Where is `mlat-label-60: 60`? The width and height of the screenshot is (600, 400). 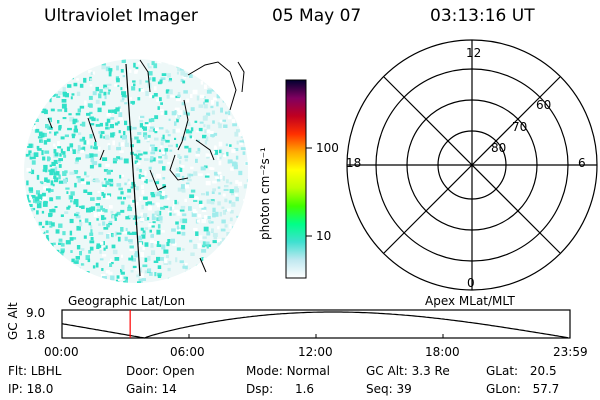
mlat-label-60: 60 is located at coordinates (544, 105).